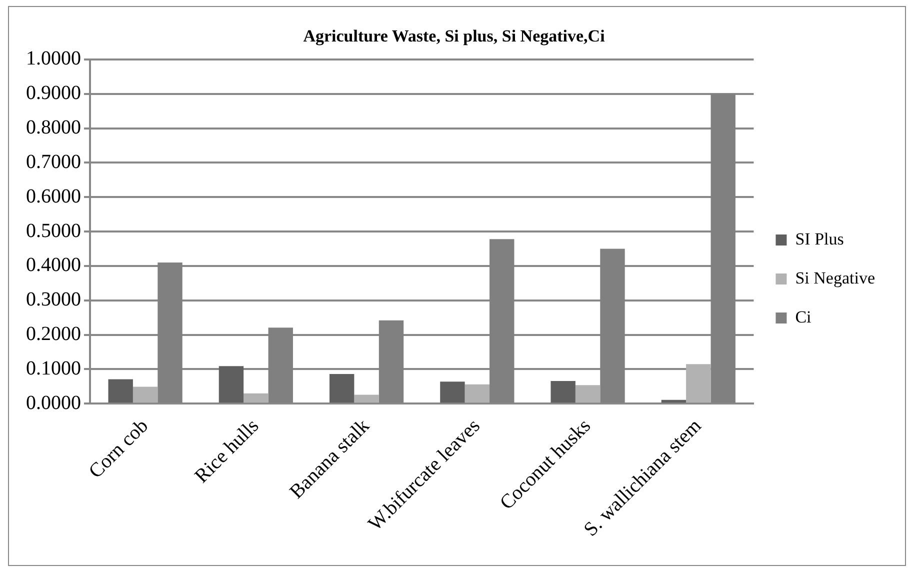  What do you see at coordinates (53, 403) in the screenshot?
I see `y-tick-label: 0.0000` at bounding box center [53, 403].